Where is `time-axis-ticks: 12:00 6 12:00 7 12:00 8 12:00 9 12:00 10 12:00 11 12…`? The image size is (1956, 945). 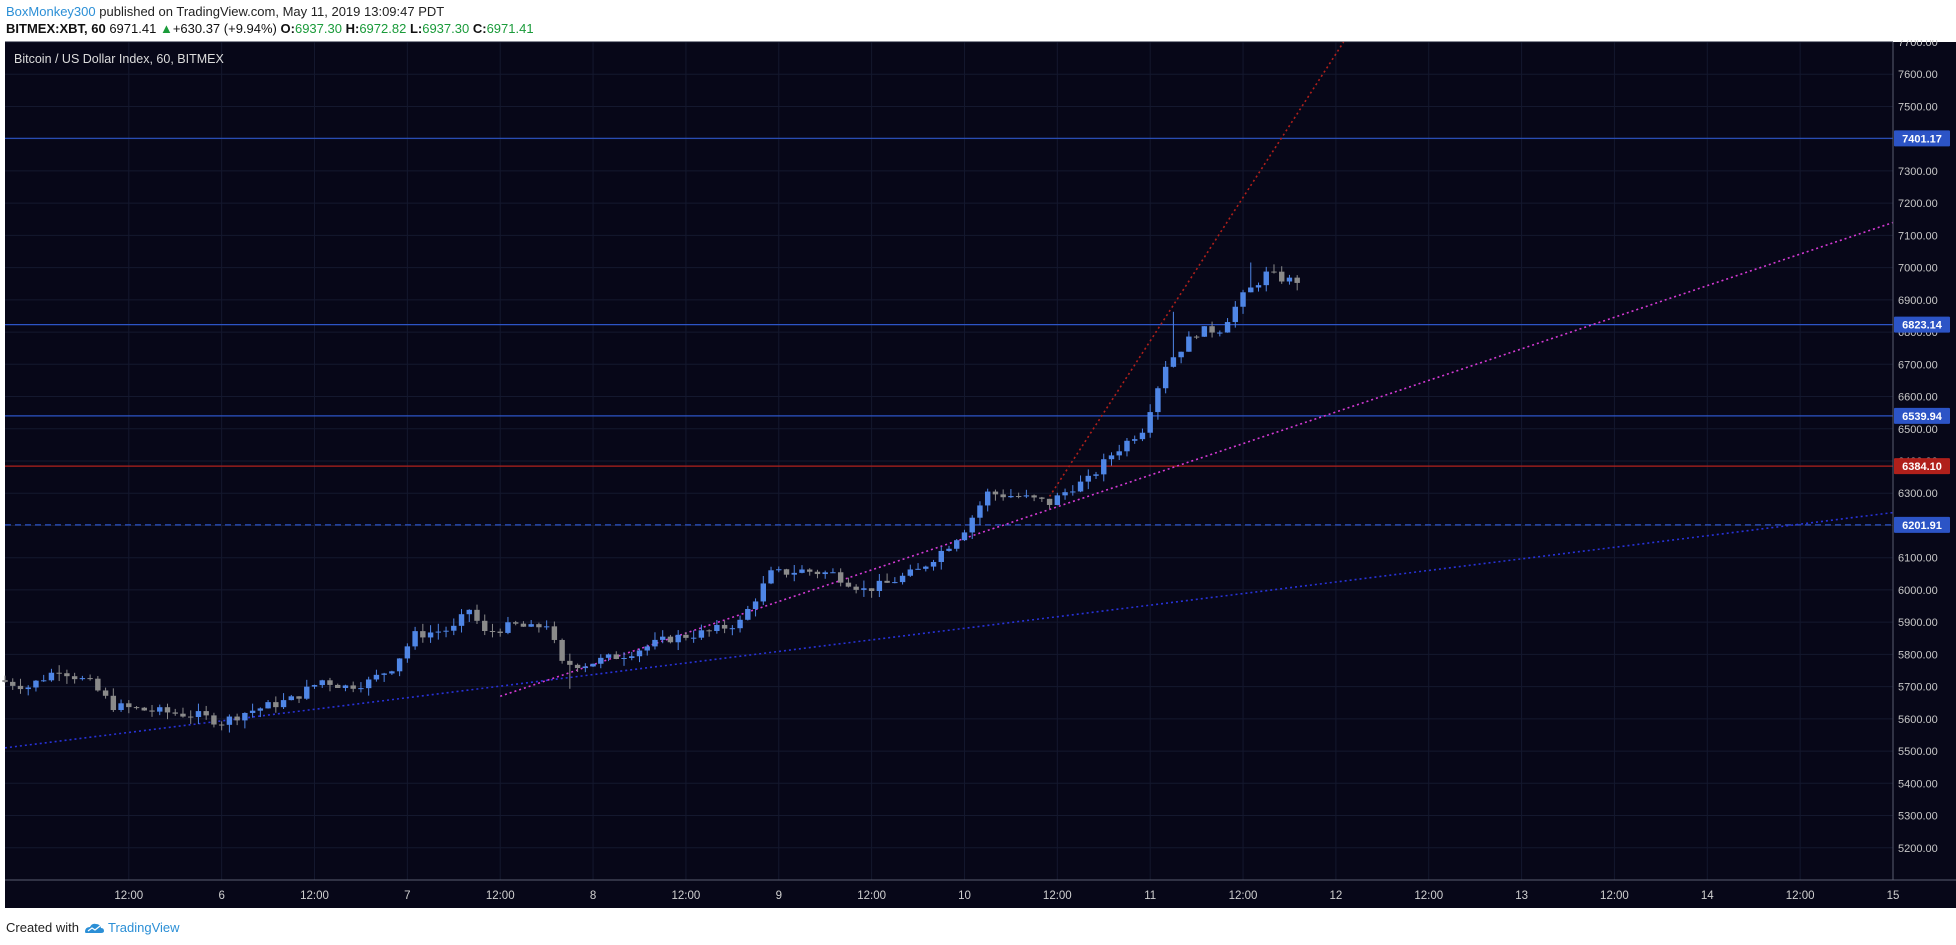 time-axis-ticks: 12:00 6 12:00 7 12:00 8 12:00 9 12:00 10 12:00 11 12… is located at coordinates (1006, 896).